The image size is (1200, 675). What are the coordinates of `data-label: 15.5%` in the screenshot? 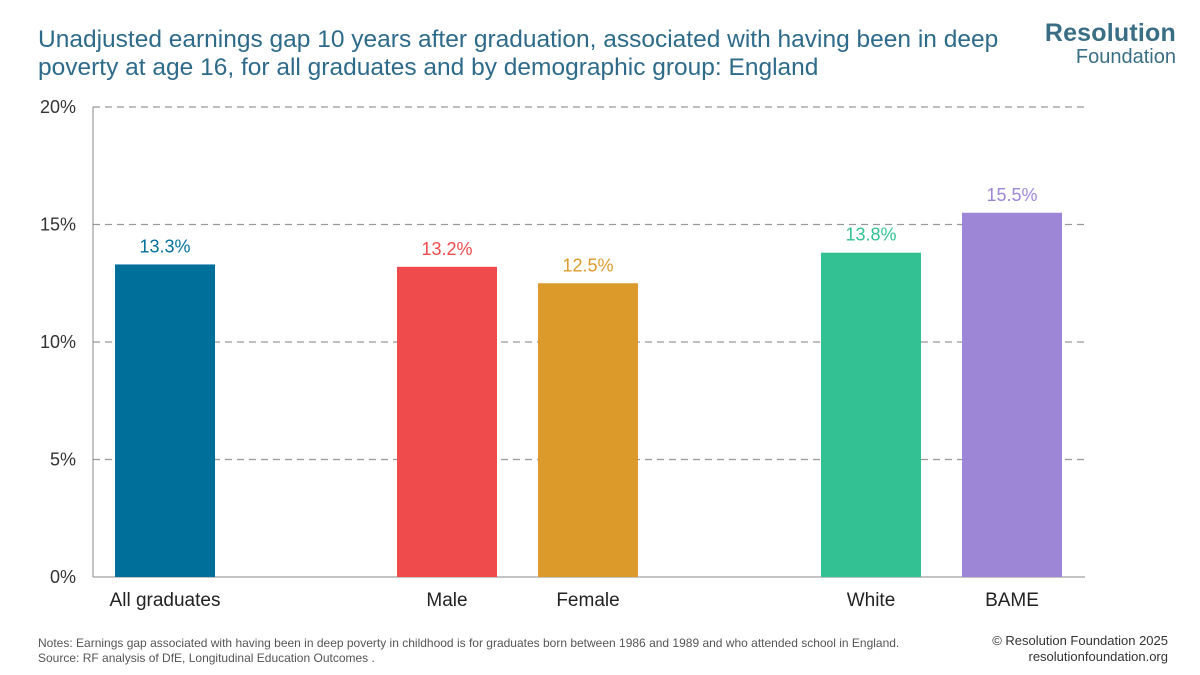 It's located at (1011, 195).